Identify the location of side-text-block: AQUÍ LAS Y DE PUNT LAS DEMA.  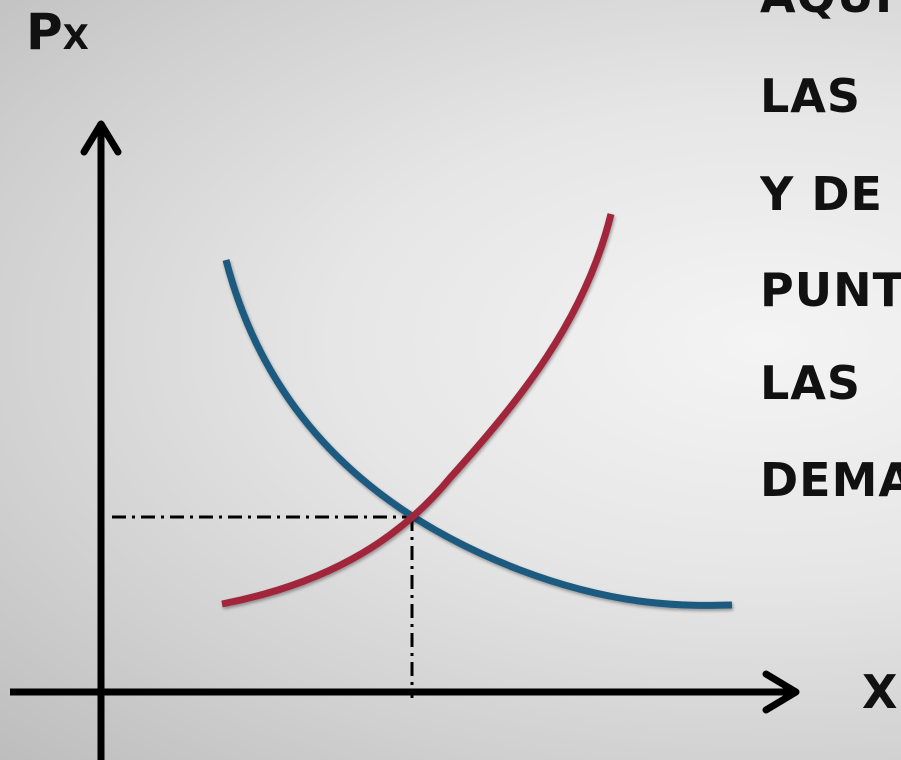
(830, 260).